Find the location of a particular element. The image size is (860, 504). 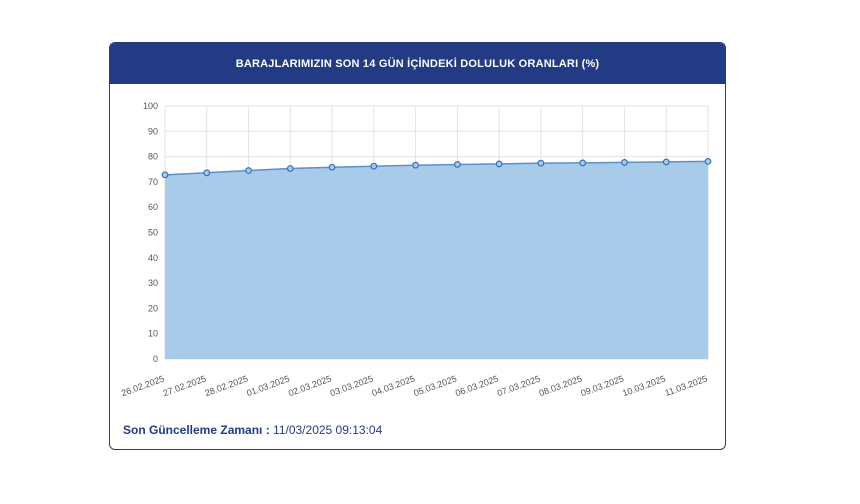

x-tick-label: 01.03.2025 is located at coordinates (268, 385).